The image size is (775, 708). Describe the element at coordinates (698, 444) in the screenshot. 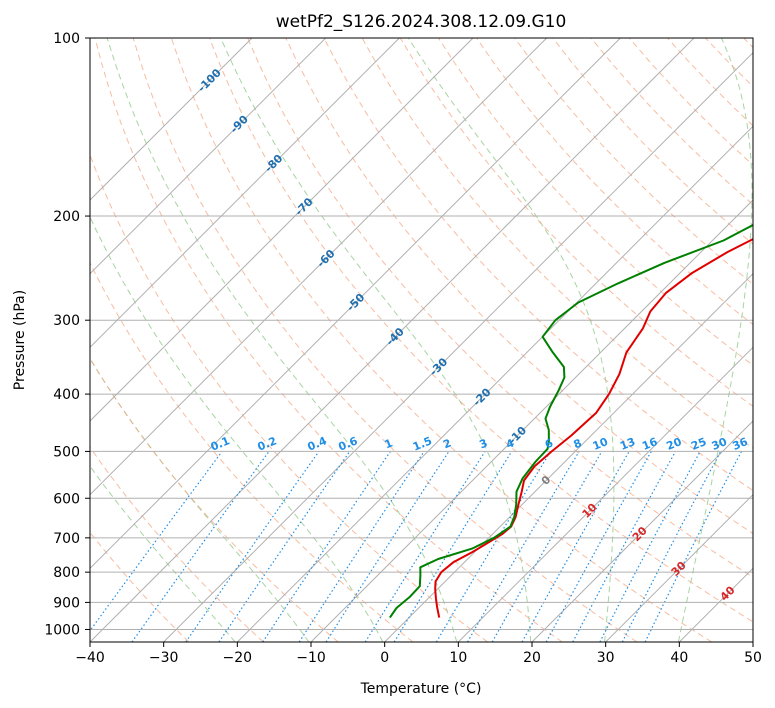

I see `mixing-ratio-label: 25` at that location.